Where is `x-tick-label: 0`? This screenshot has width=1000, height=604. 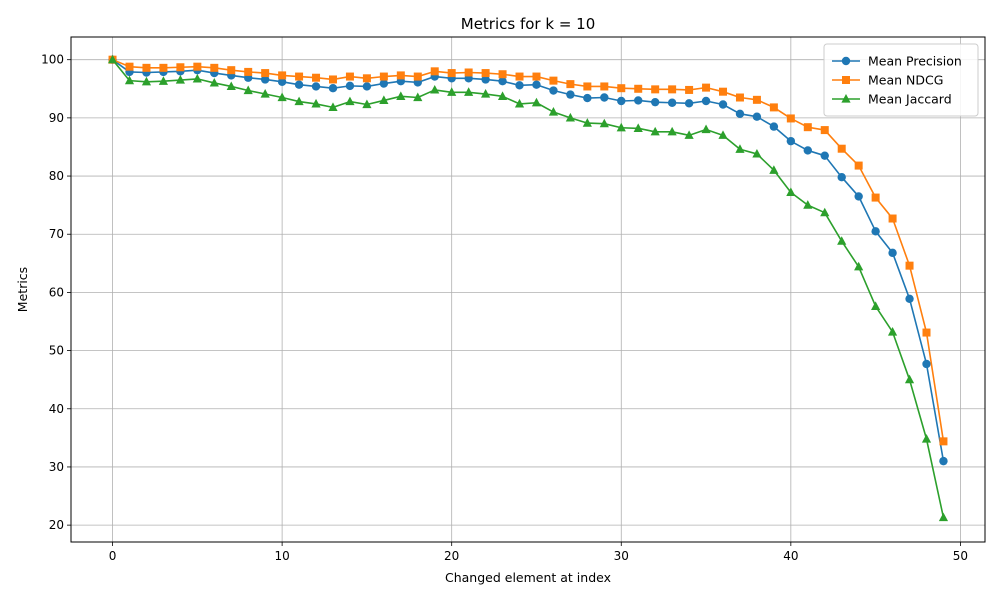 x-tick-label: 0 is located at coordinates (113, 556).